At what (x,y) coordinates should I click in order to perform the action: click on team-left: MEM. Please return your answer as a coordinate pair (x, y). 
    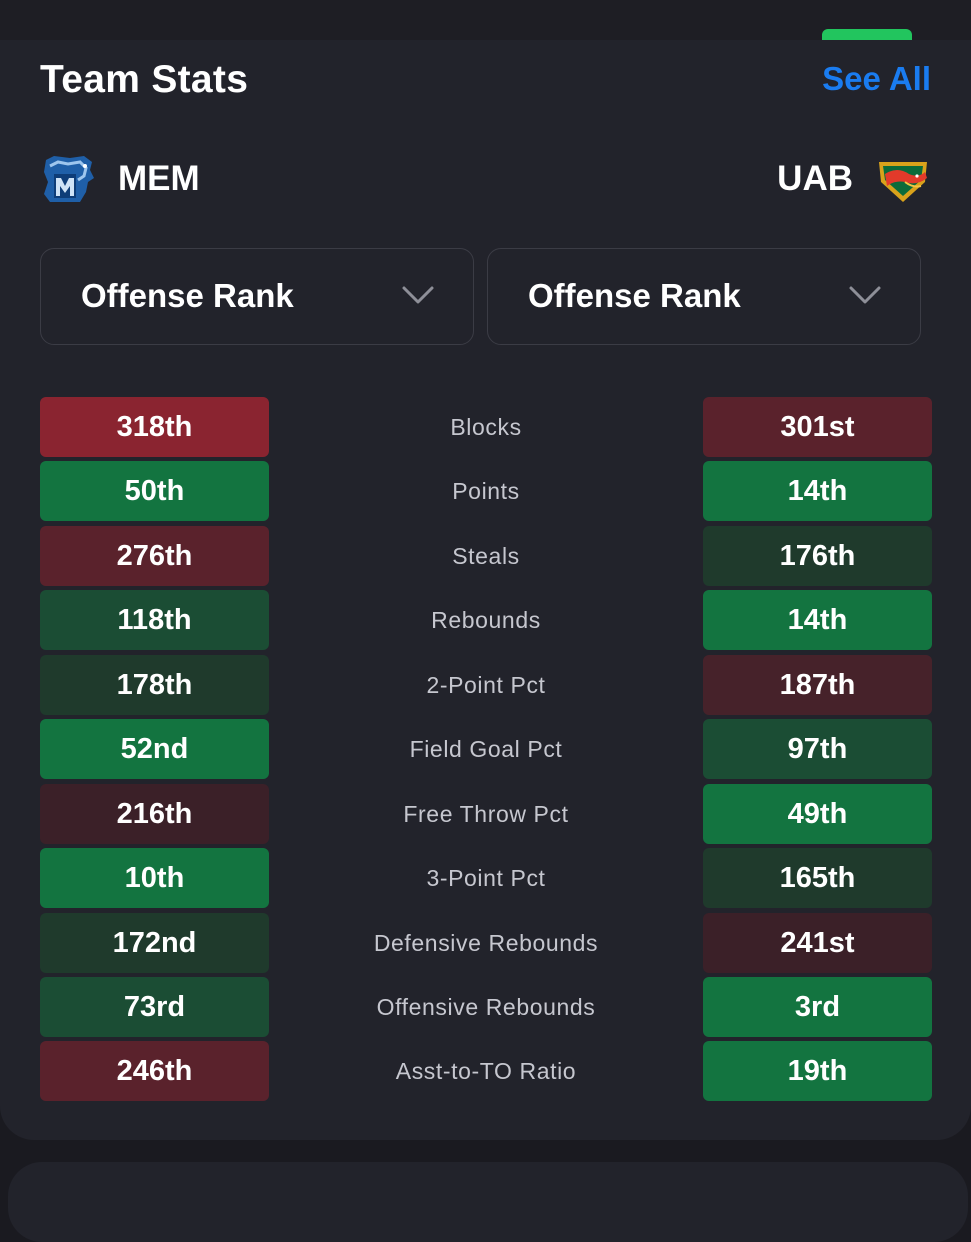
    Looking at the image, I should click on (120, 179).